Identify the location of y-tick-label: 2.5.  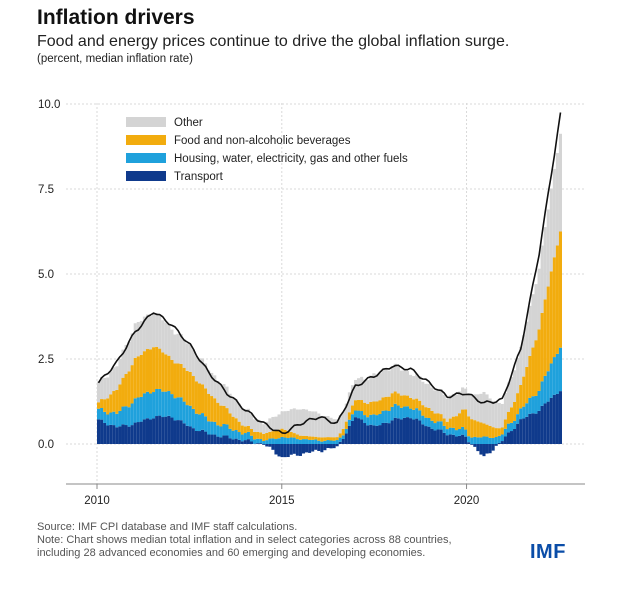
(46, 360).